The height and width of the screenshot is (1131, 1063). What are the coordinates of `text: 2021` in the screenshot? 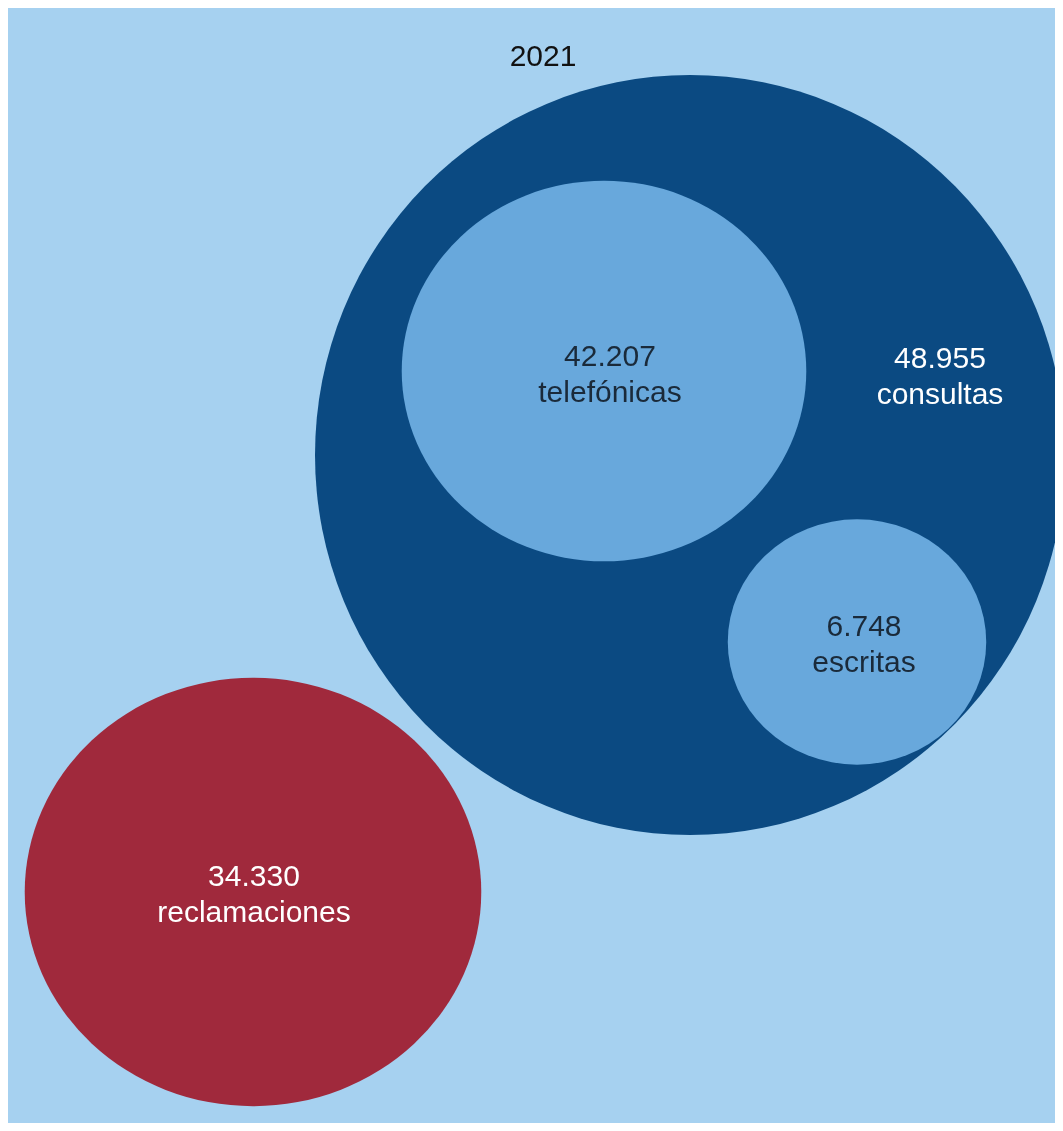 It's located at (543, 55).